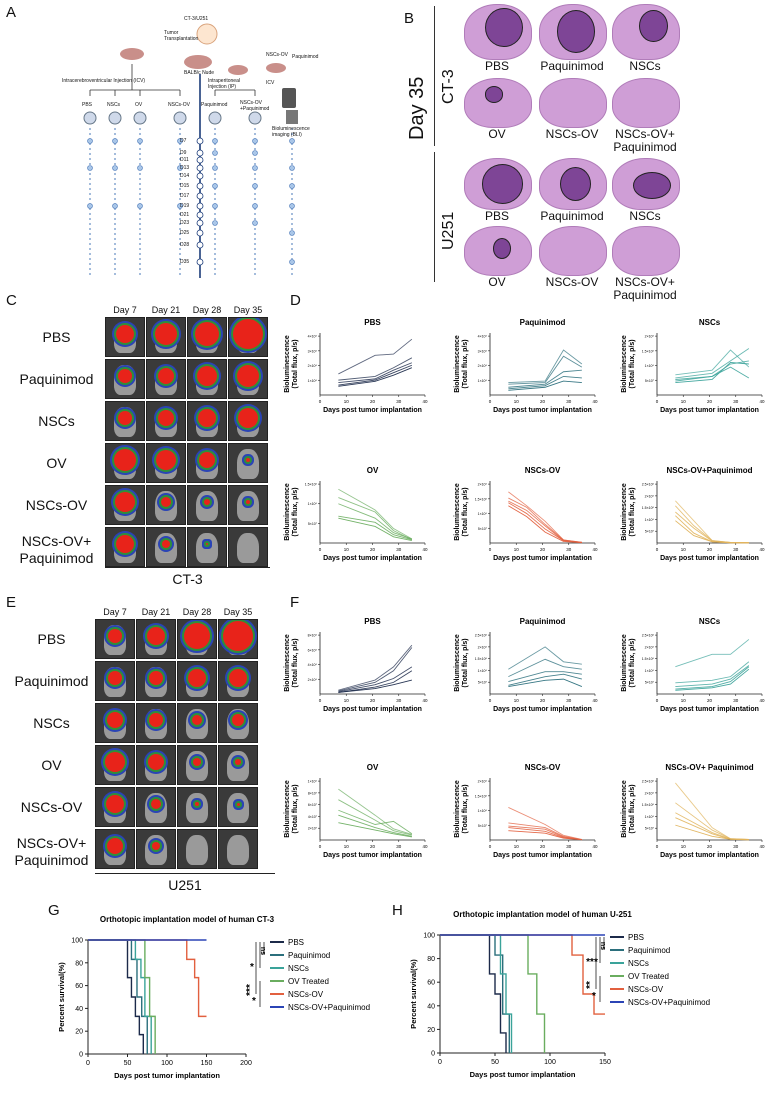 Image resolution: width=774 pixels, height=1102 pixels. I want to click on day-column-label: Day 28, so click(197, 612).